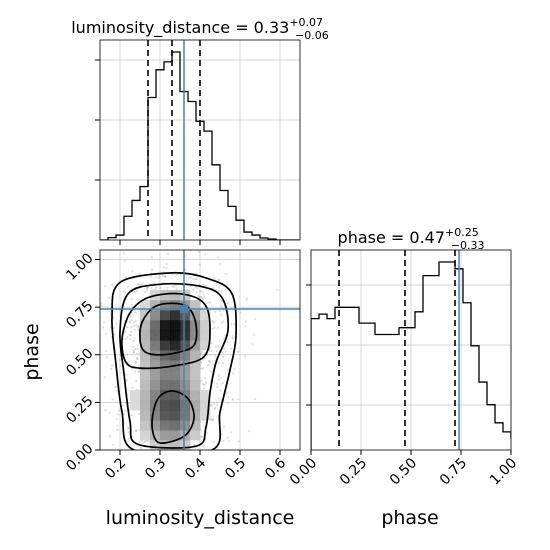 Image resolution: width=550 pixels, height=550 pixels. What do you see at coordinates (79, 266) in the screenshot?
I see `y-tick-label: 1.00` at bounding box center [79, 266].